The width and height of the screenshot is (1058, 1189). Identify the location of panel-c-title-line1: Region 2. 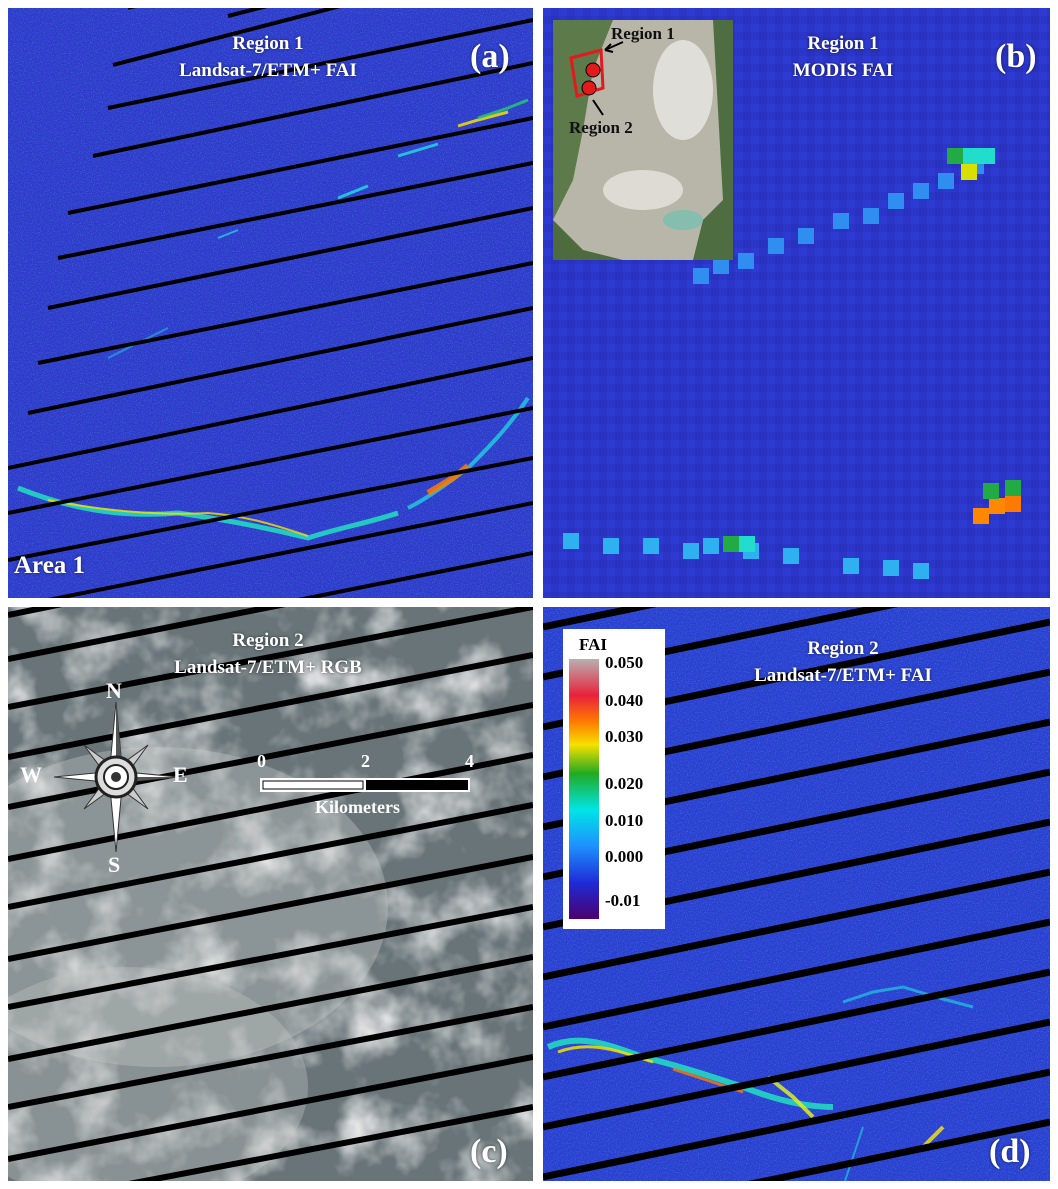
(268, 640).